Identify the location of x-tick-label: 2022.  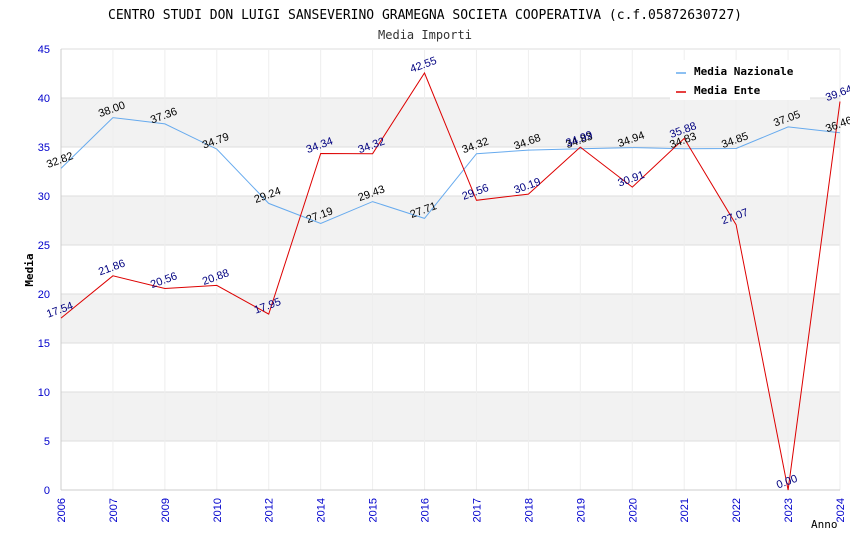
(737, 510).